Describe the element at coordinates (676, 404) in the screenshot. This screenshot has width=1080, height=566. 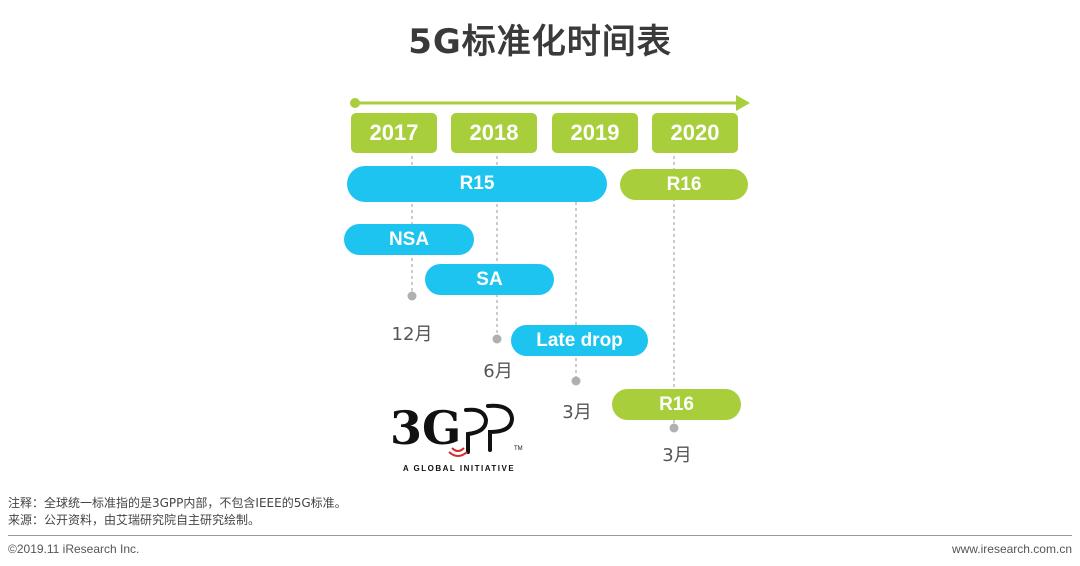
I see `release-r16-bottom: R16` at that location.